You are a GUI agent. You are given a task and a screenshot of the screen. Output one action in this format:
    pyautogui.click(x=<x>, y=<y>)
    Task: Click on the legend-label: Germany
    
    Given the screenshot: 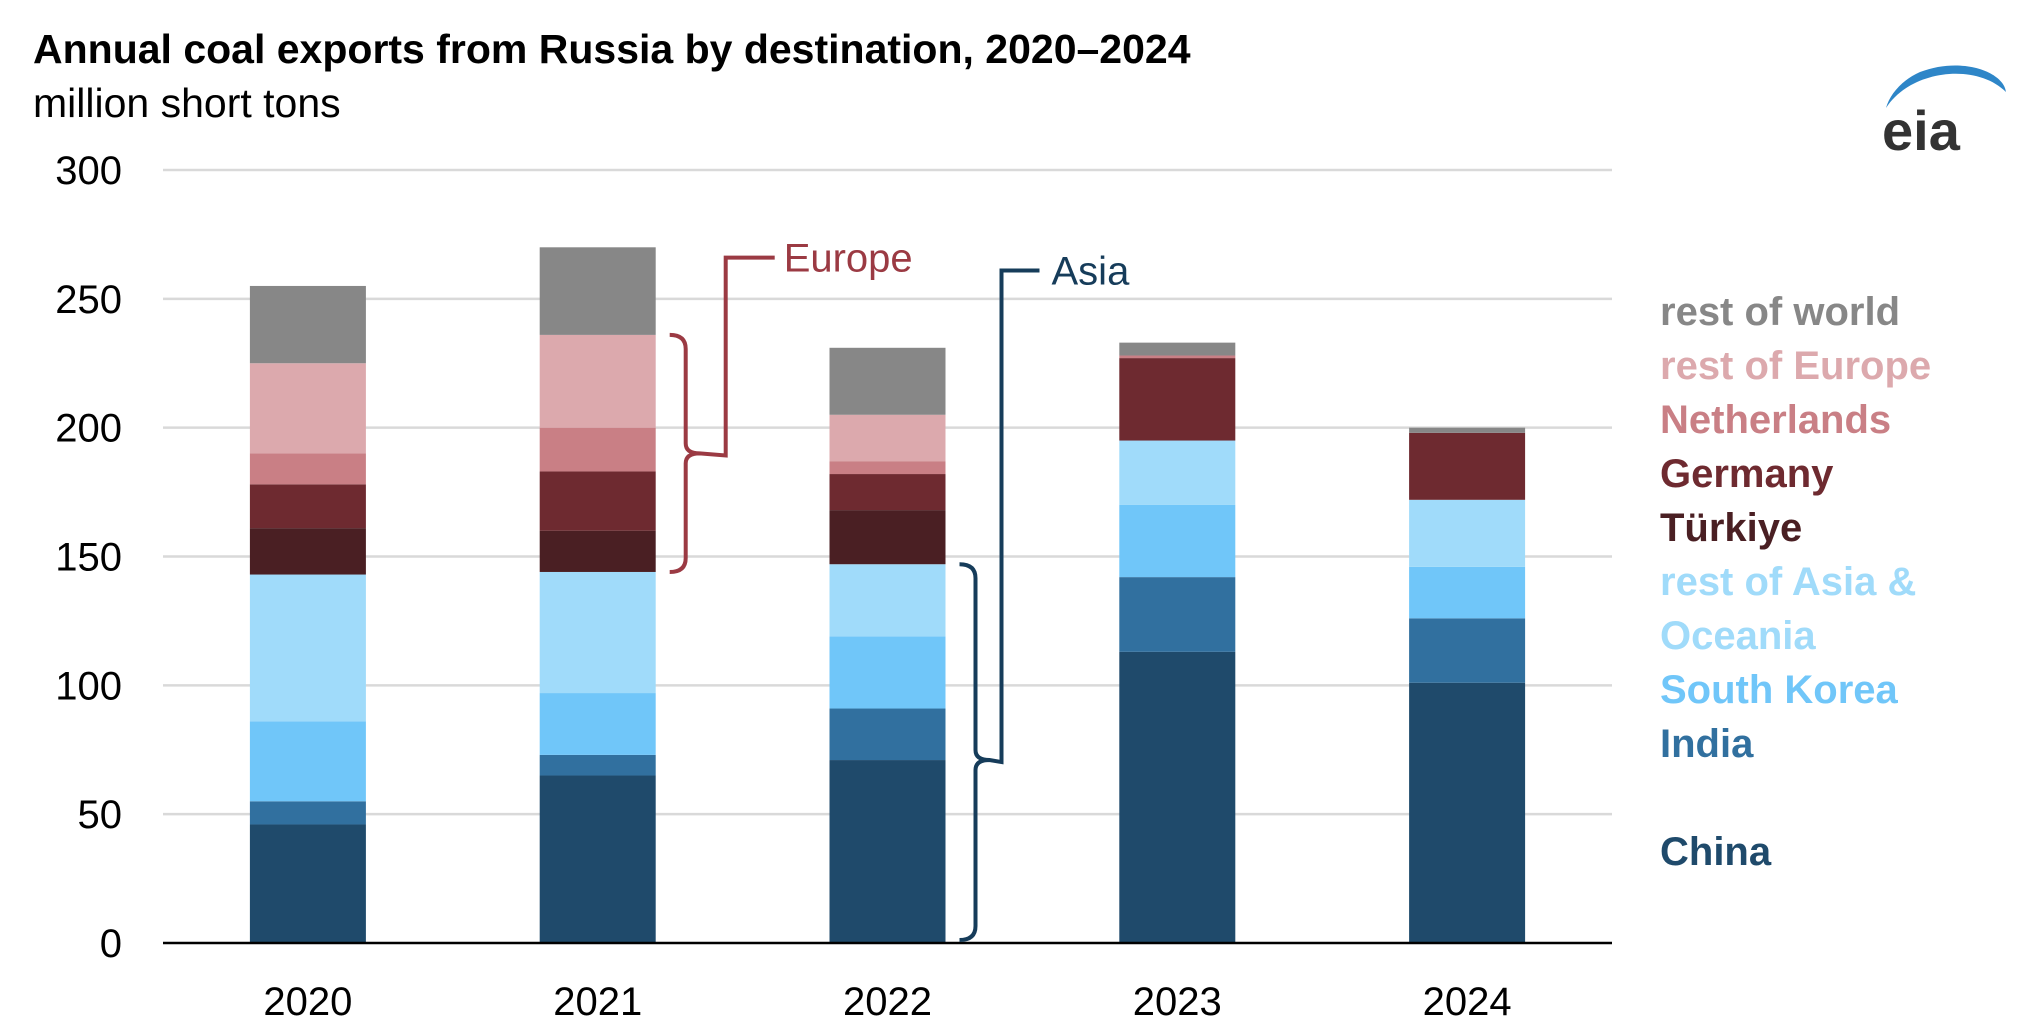 What is the action you would take?
    pyautogui.click(x=1747, y=474)
    